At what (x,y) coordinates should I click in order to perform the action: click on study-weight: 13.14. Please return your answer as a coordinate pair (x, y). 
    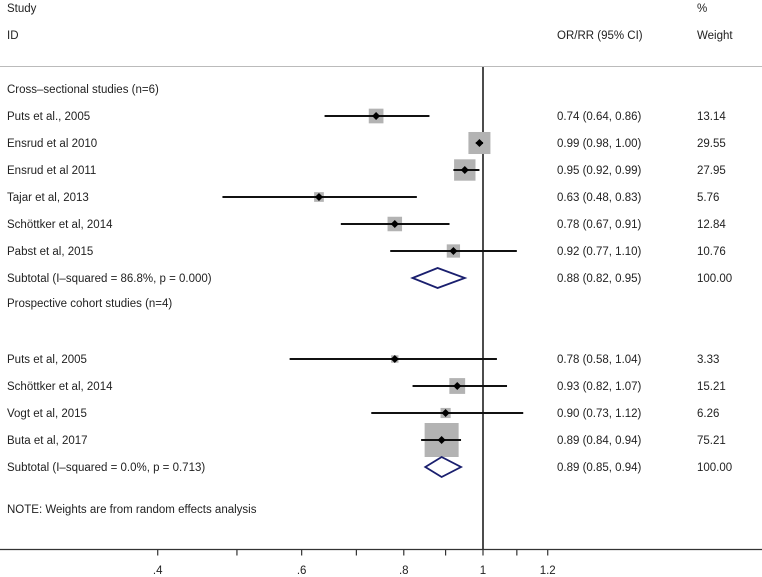
    Looking at the image, I should click on (711, 117).